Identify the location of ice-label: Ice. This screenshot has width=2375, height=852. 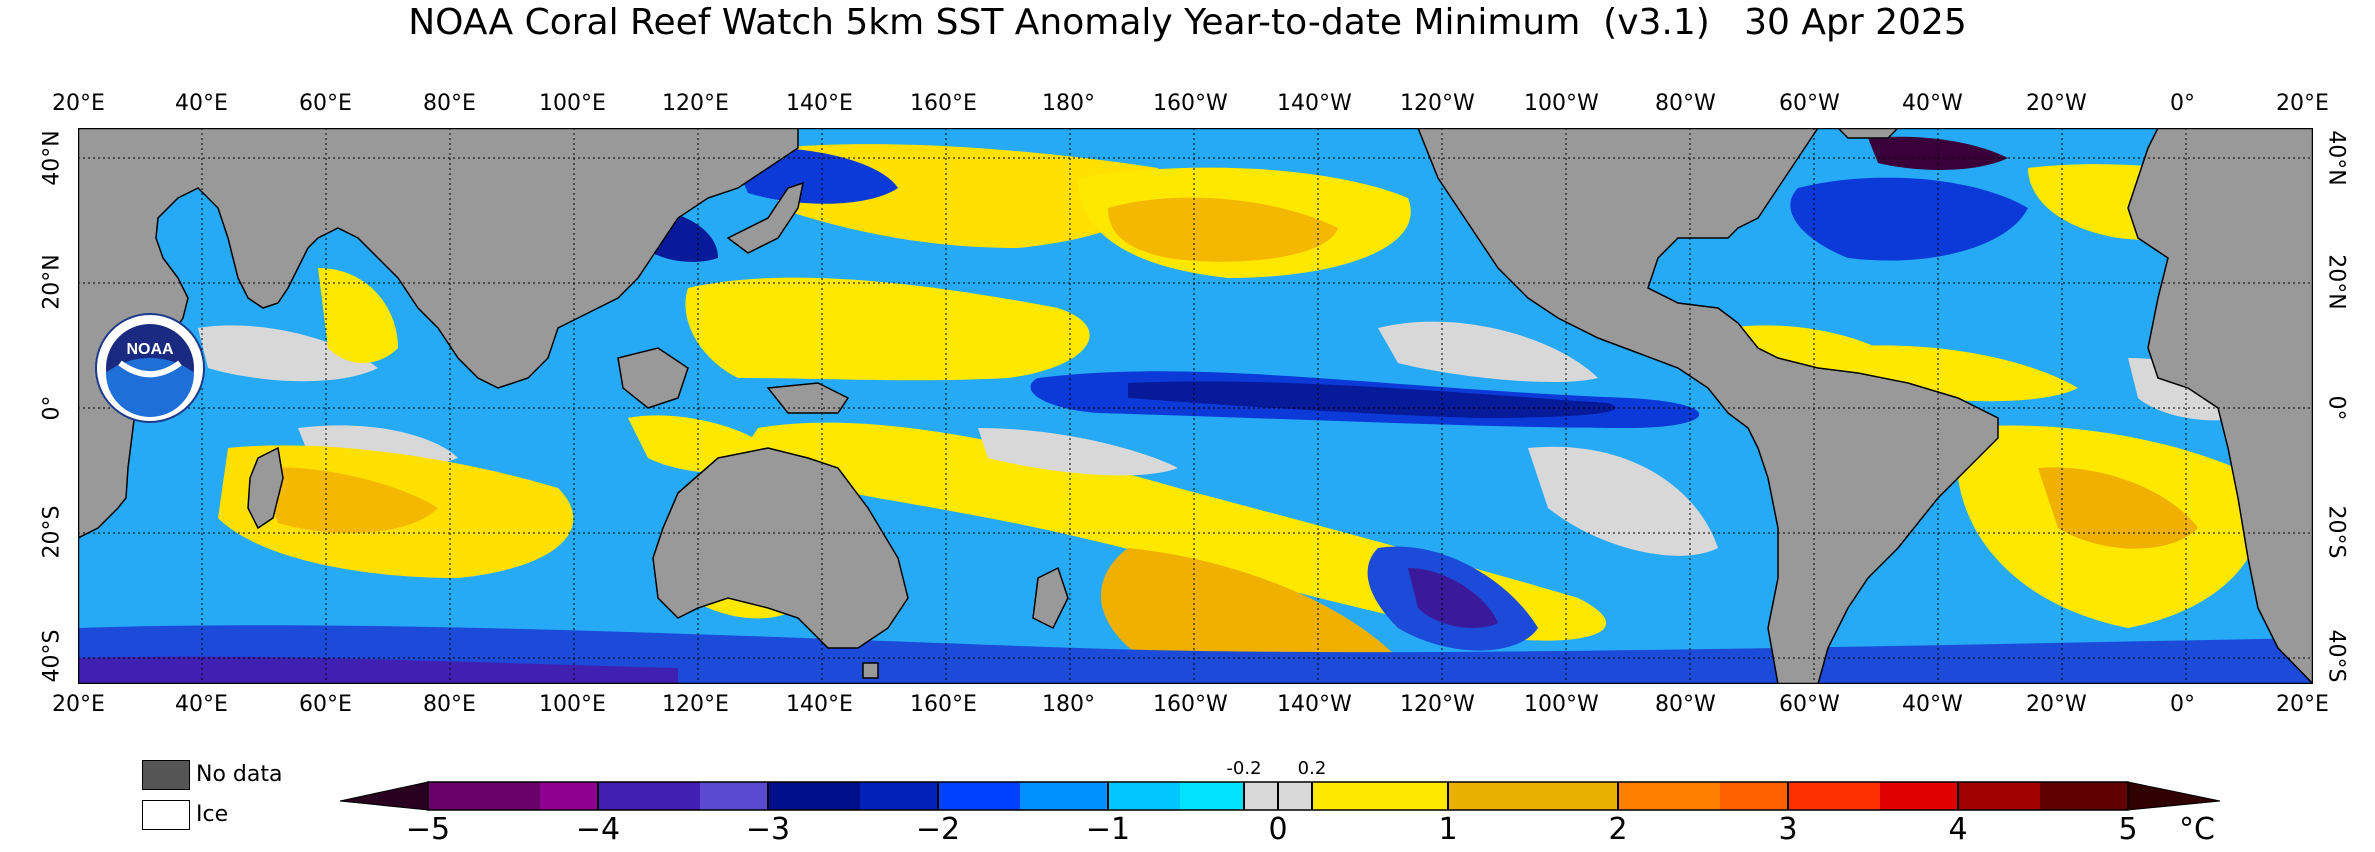
(212, 814).